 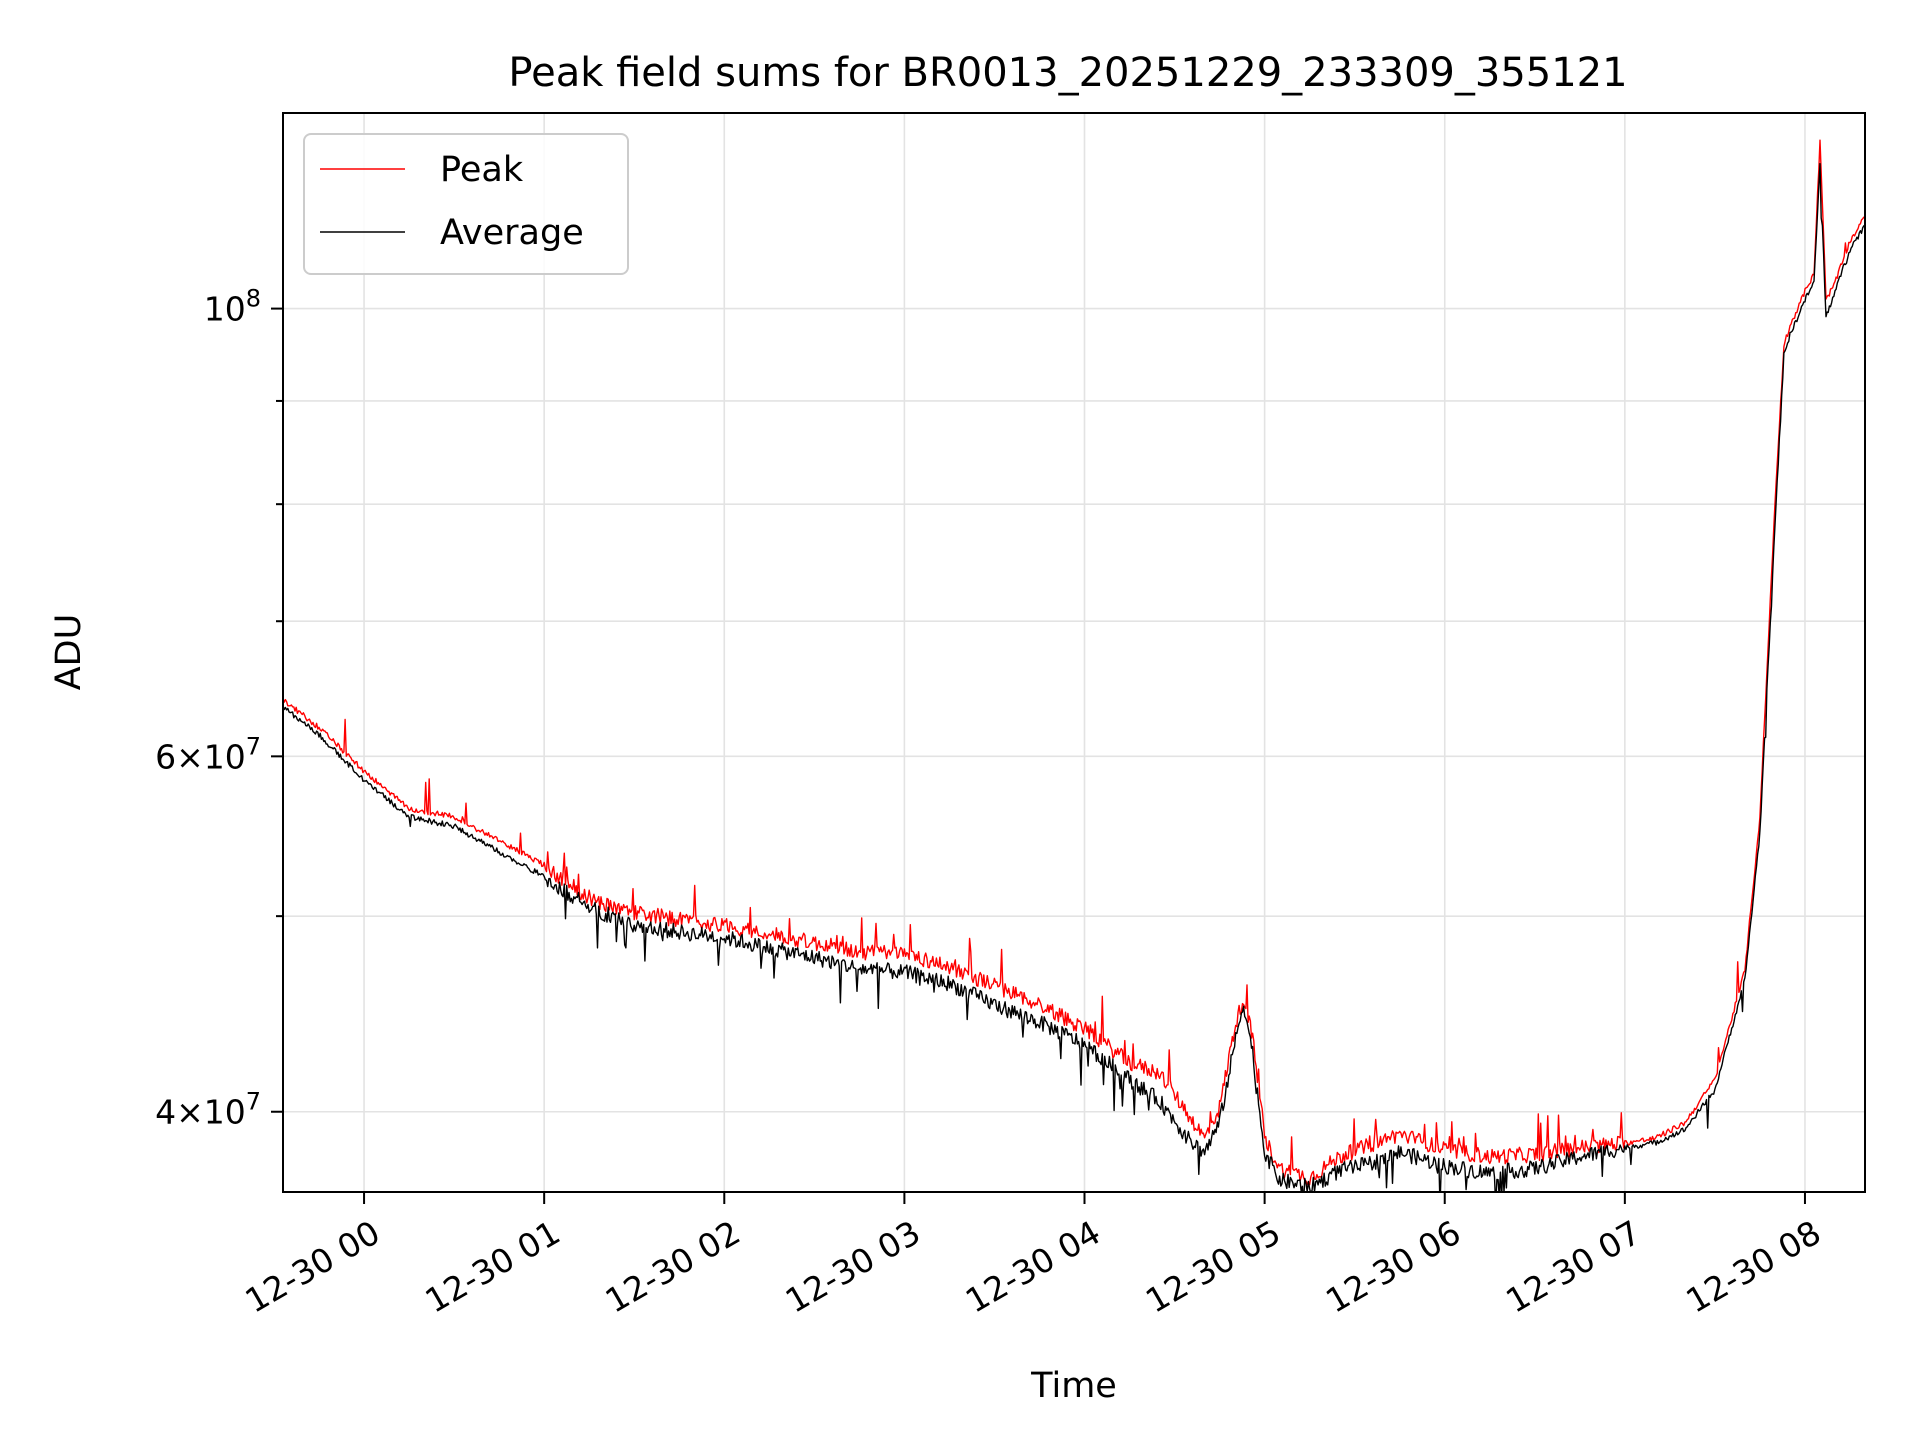 I want to click on legend: Peak Average, so click(x=466, y=204).